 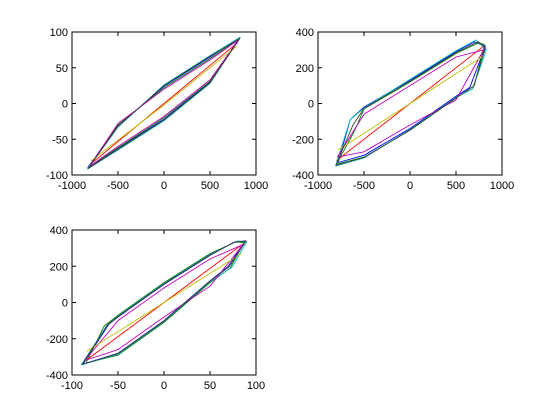 What do you see at coordinates (62, 69) in the screenshot?
I see `y-tick-label: 50` at bounding box center [62, 69].